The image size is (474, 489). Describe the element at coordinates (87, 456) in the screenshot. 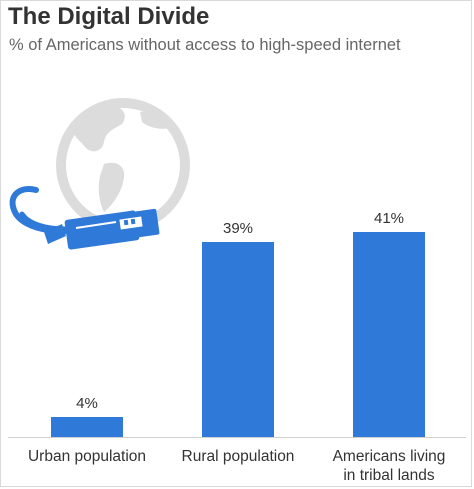

I see `category-label: Urban population` at that location.